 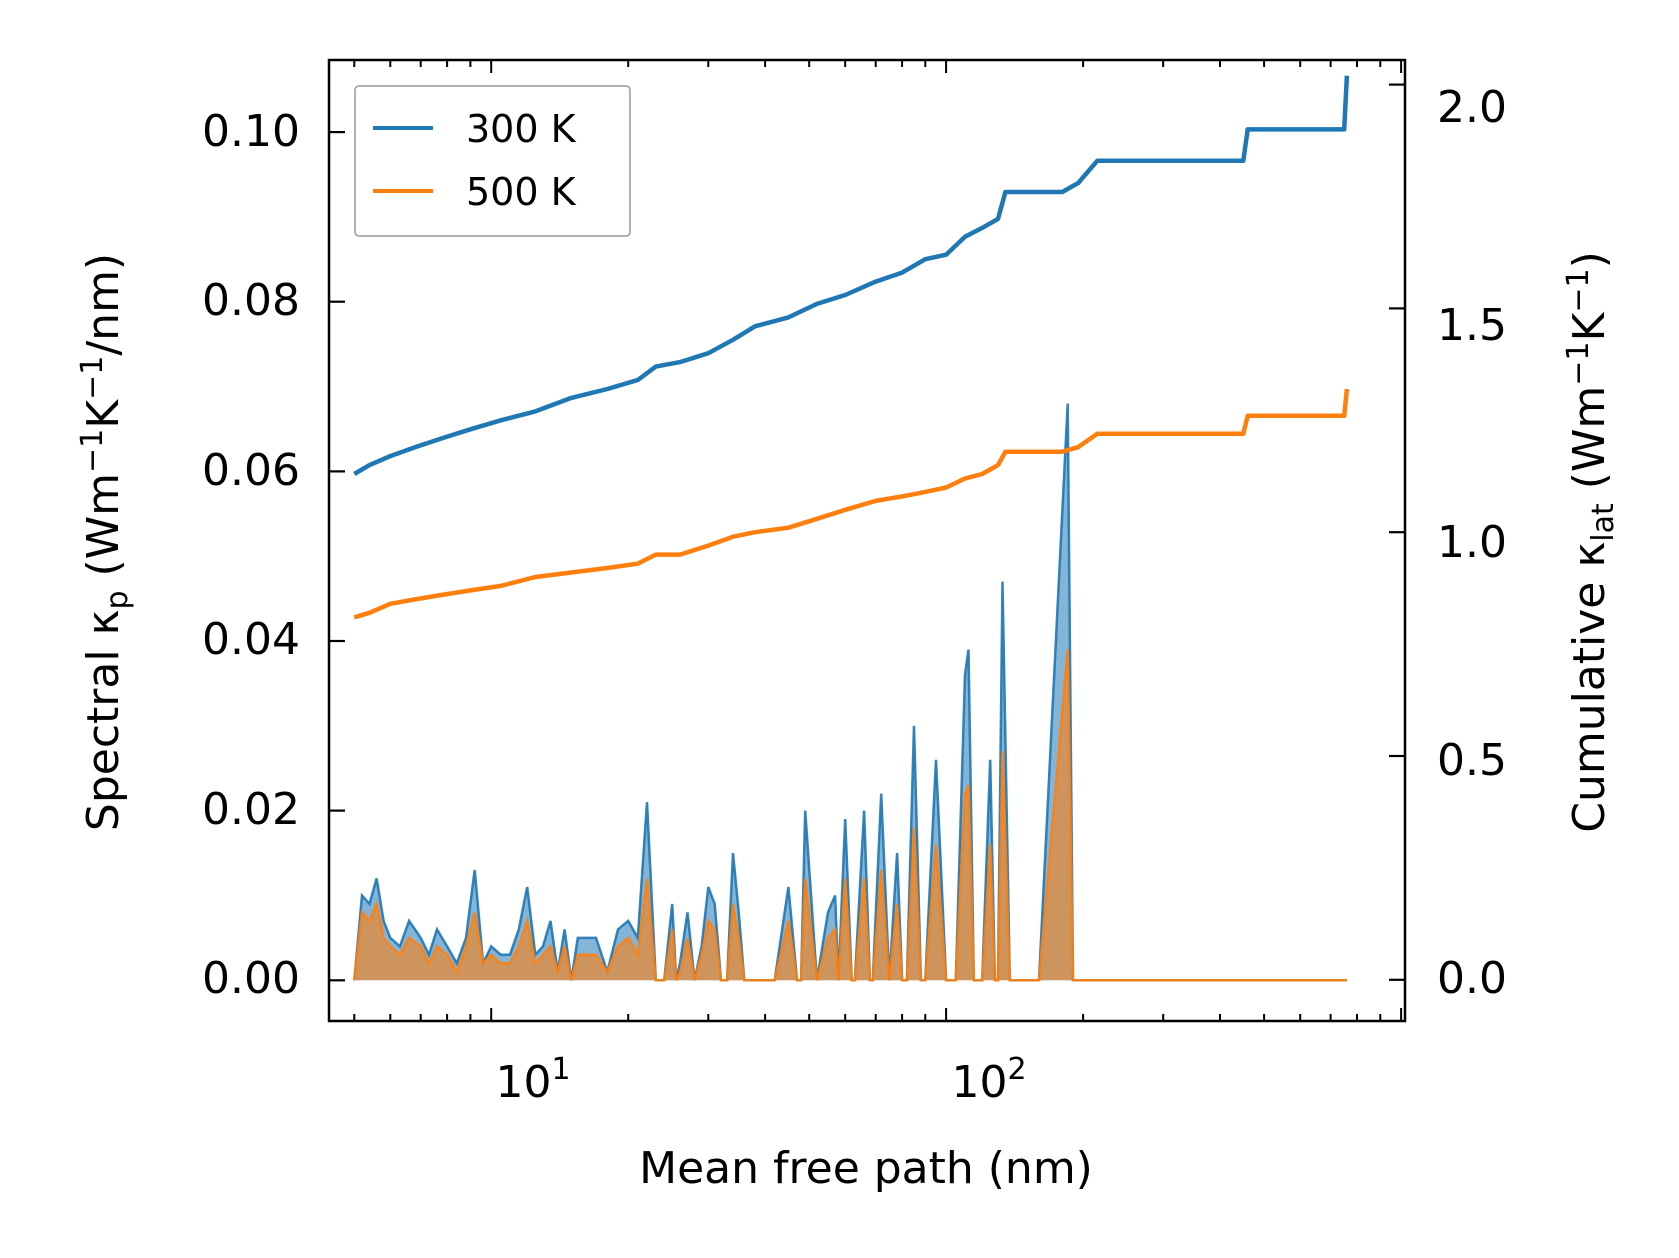 What do you see at coordinates (251, 978) in the screenshot?
I see `left-tick-label-0: 0.00` at bounding box center [251, 978].